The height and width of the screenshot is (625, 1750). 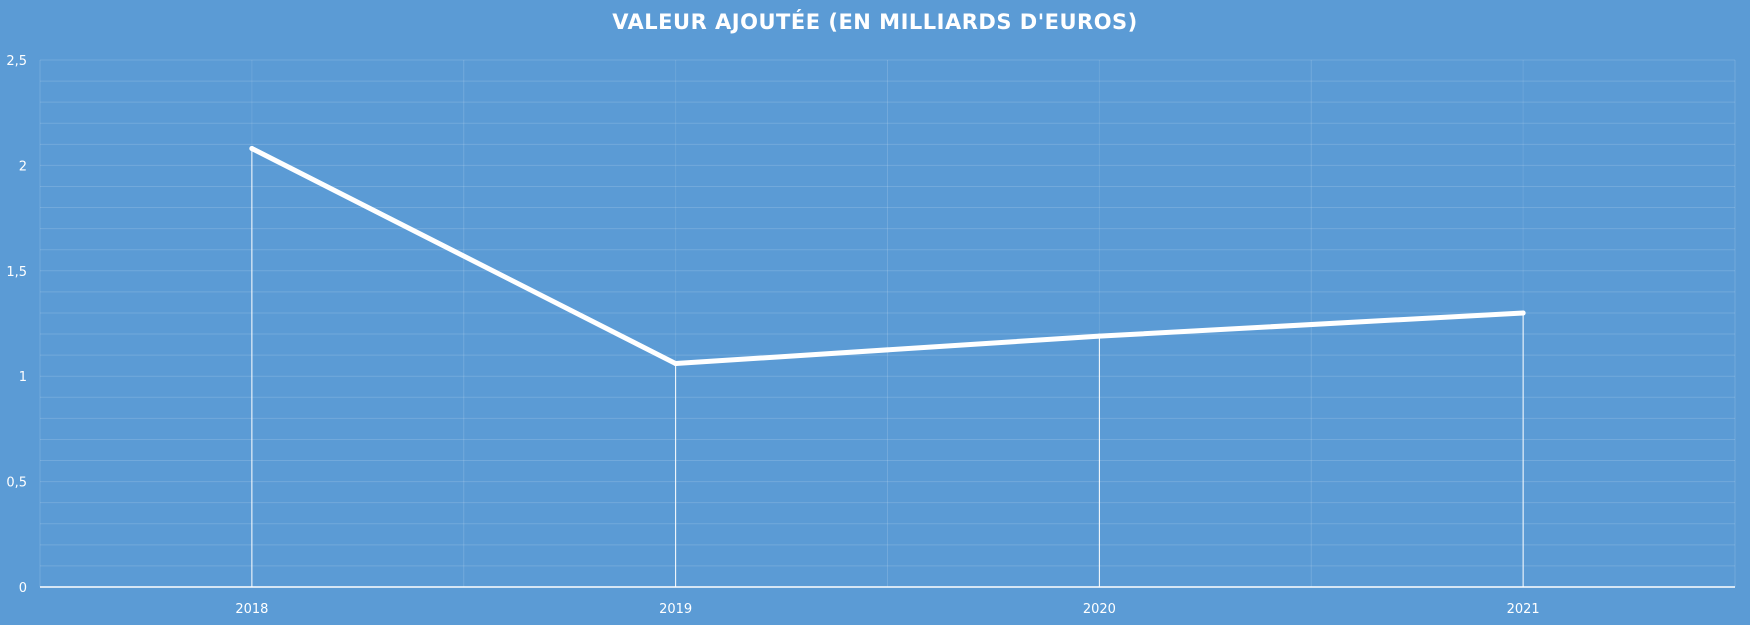 I want to click on y-tick-label: 0, so click(x=23, y=588).